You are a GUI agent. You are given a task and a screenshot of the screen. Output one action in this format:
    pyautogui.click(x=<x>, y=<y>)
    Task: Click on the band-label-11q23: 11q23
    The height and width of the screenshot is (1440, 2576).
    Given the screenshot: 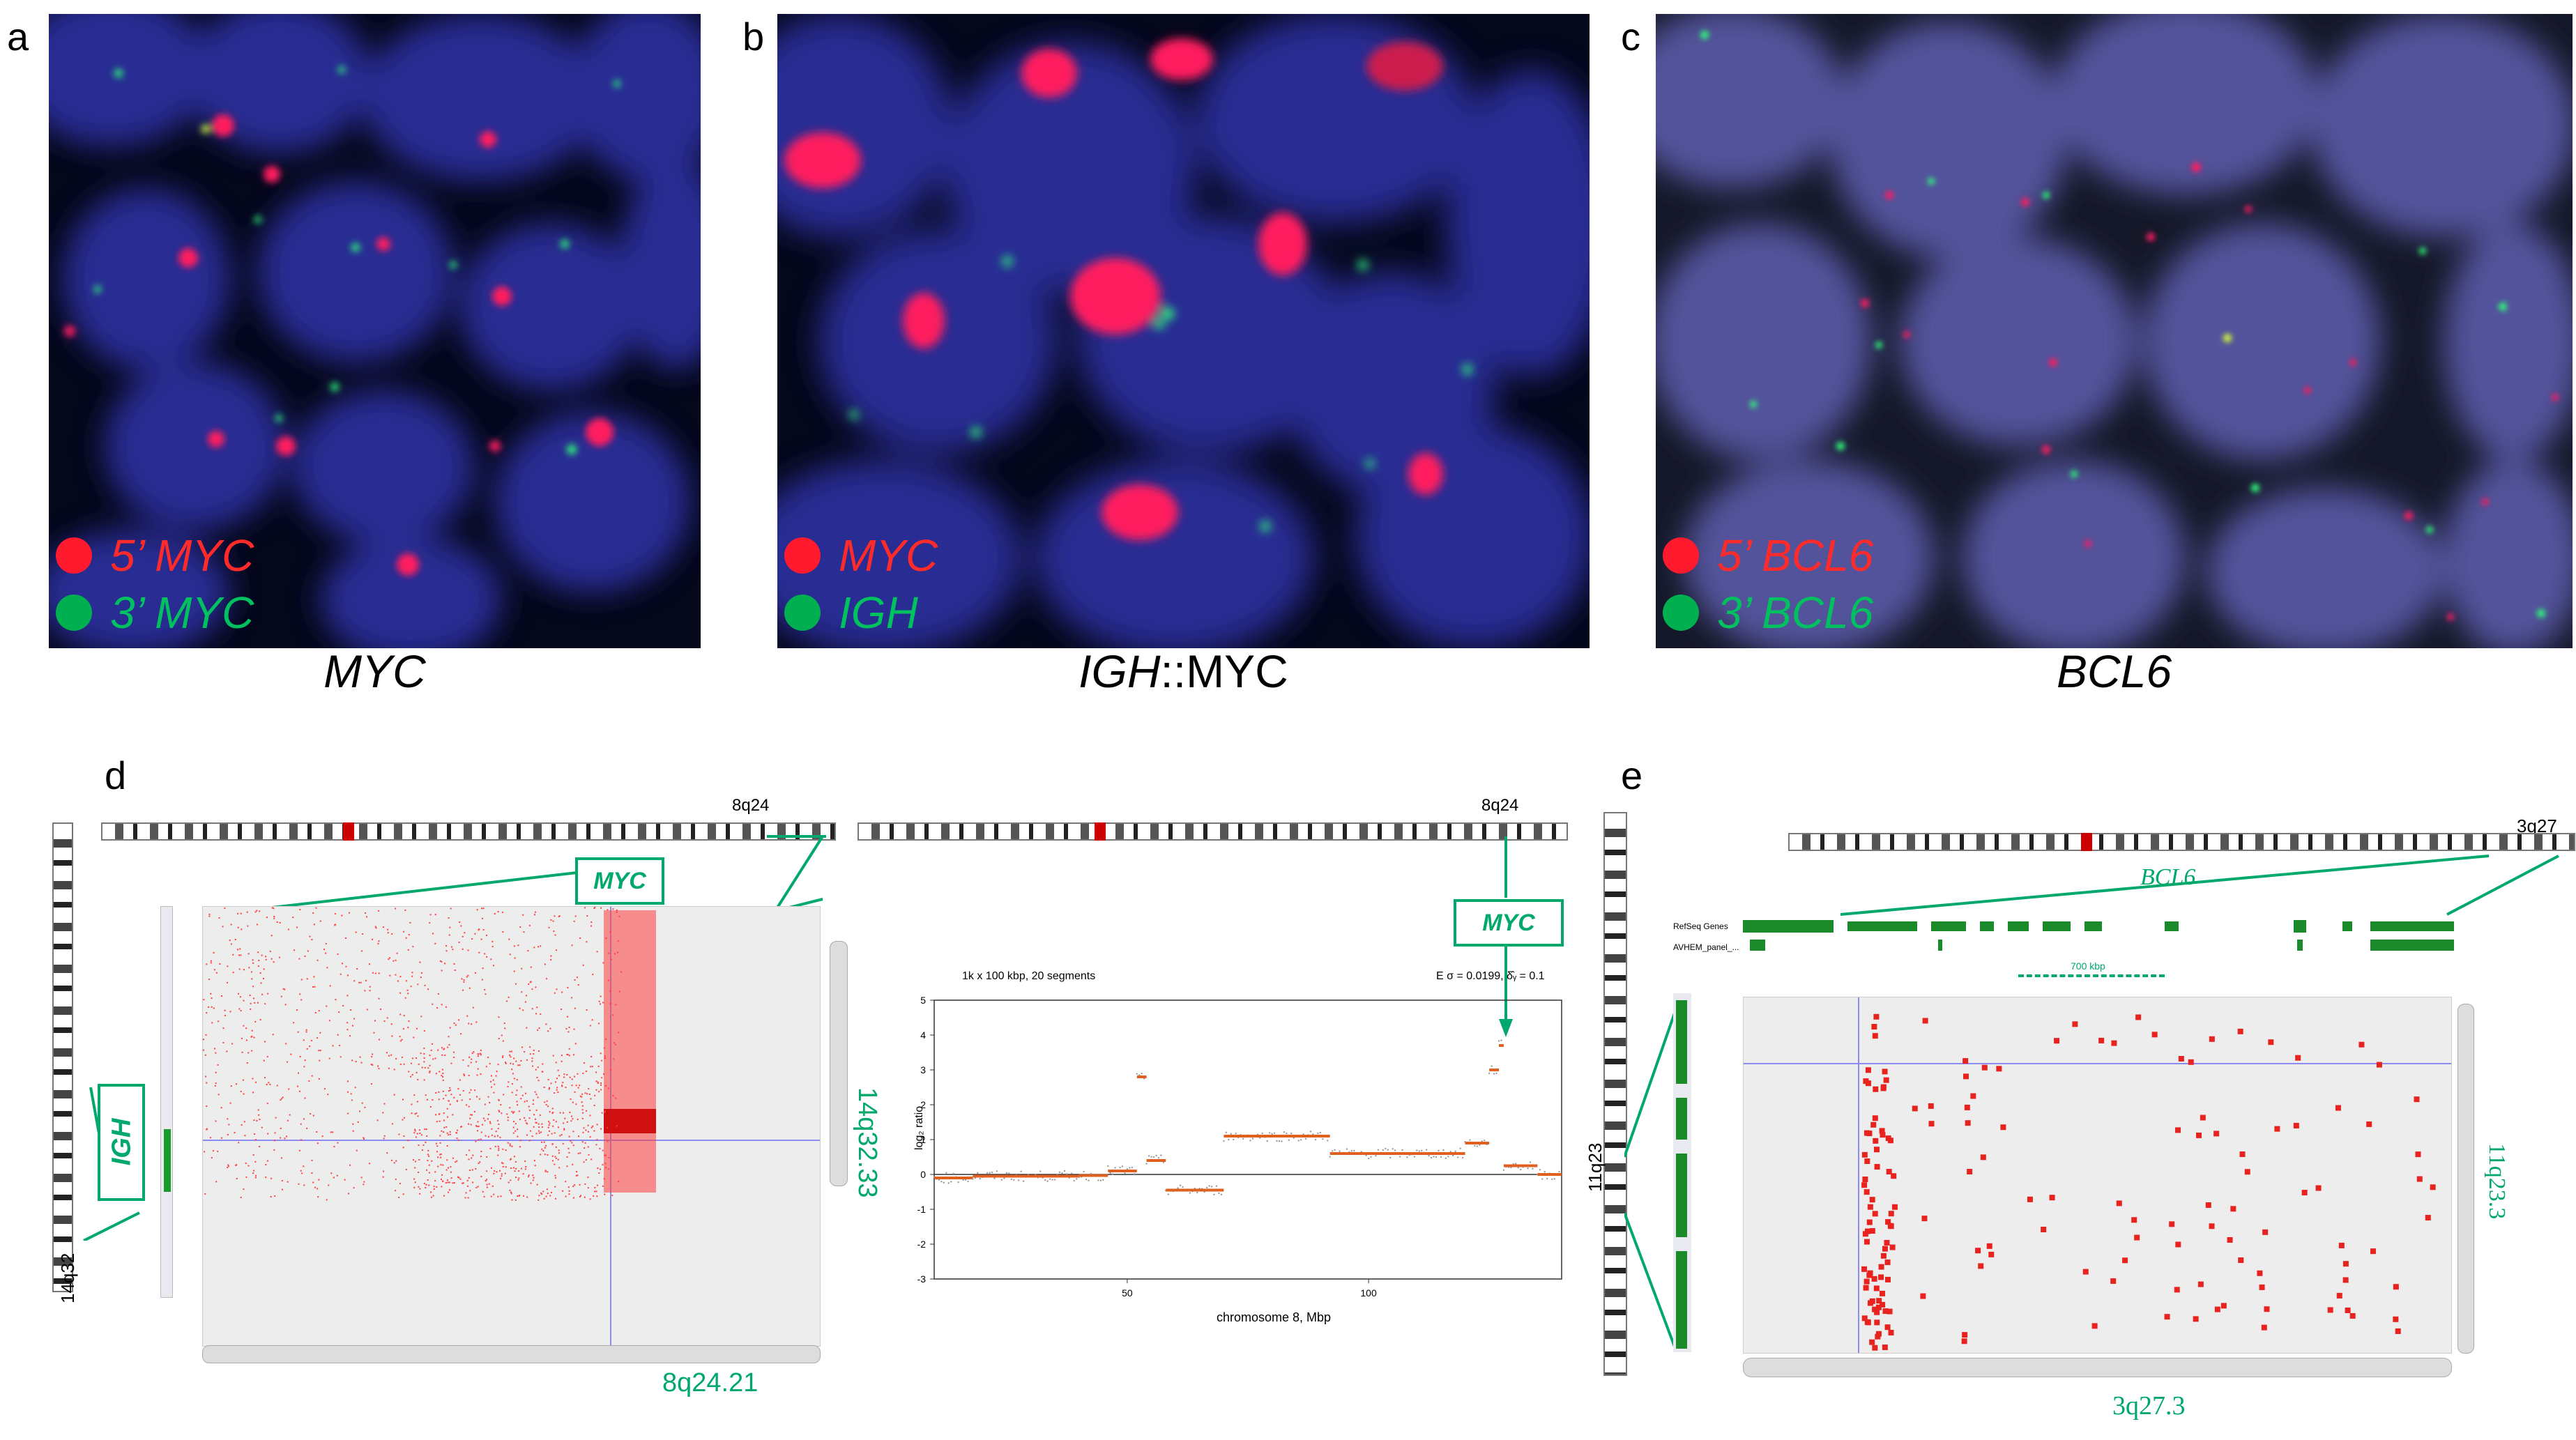 What is the action you would take?
    pyautogui.click(x=1596, y=1167)
    